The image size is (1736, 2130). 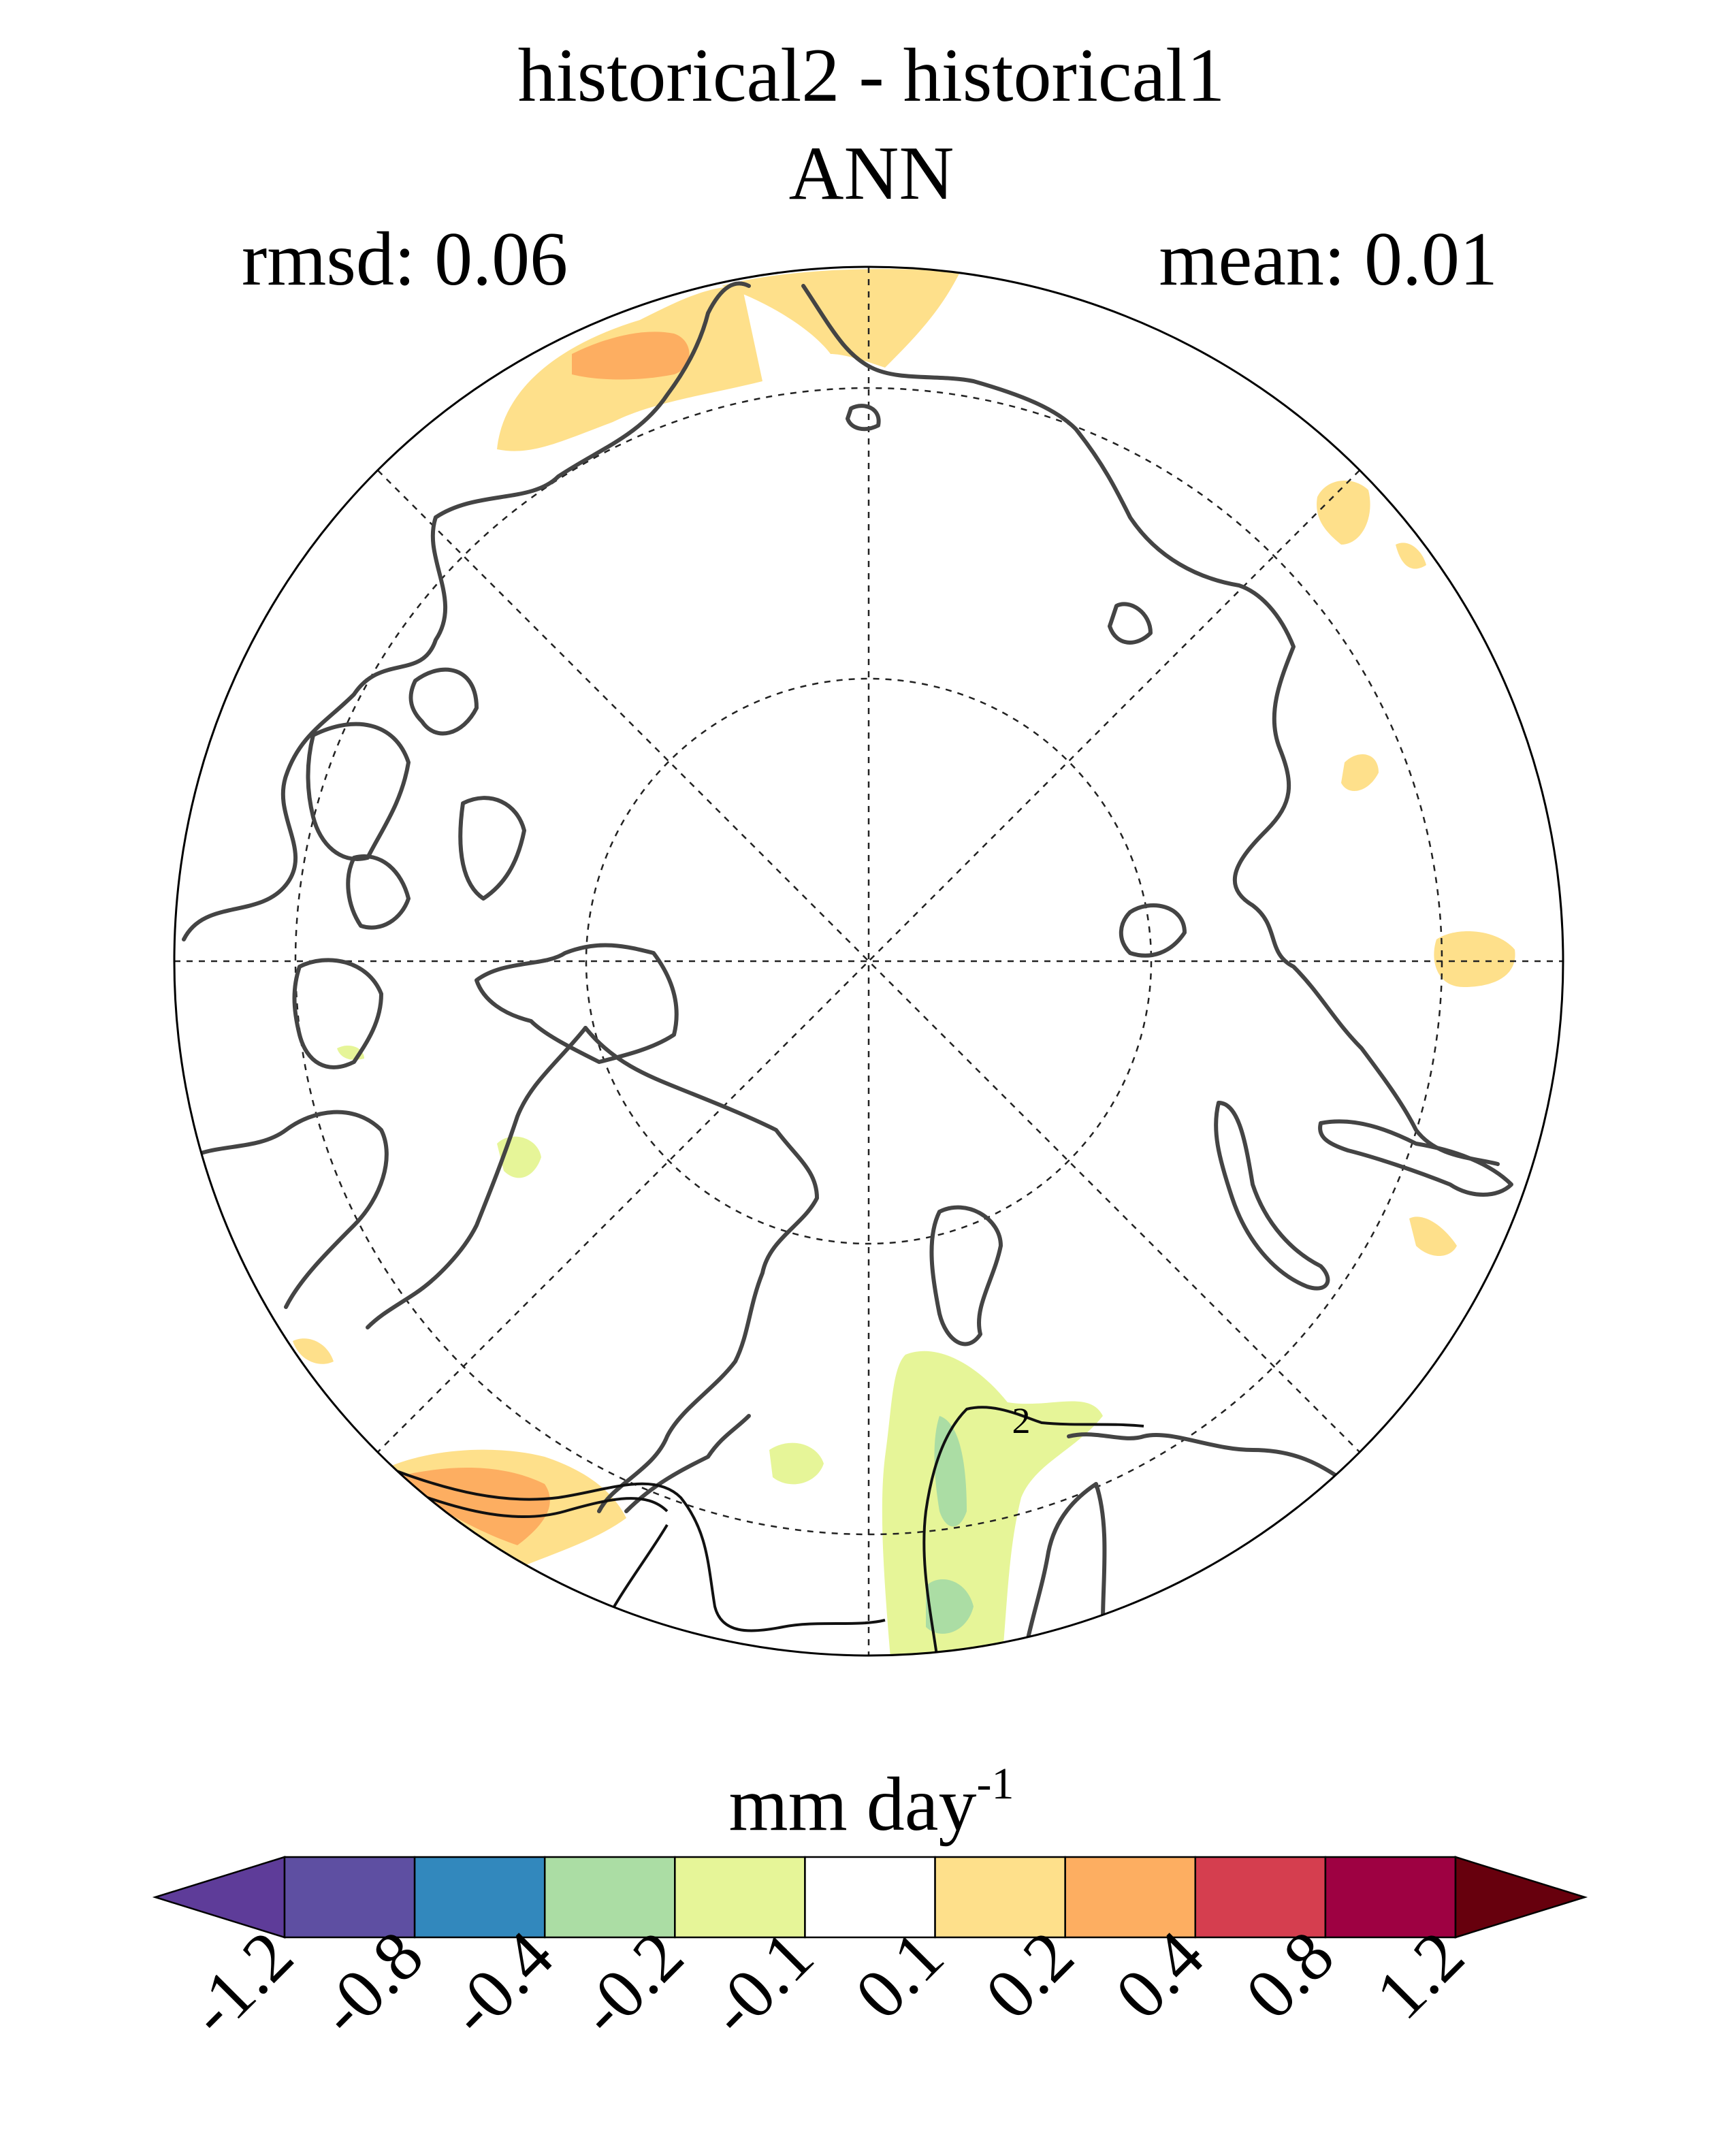 I want to click on colorbar-units: mm day-1, so click(x=871, y=1803).